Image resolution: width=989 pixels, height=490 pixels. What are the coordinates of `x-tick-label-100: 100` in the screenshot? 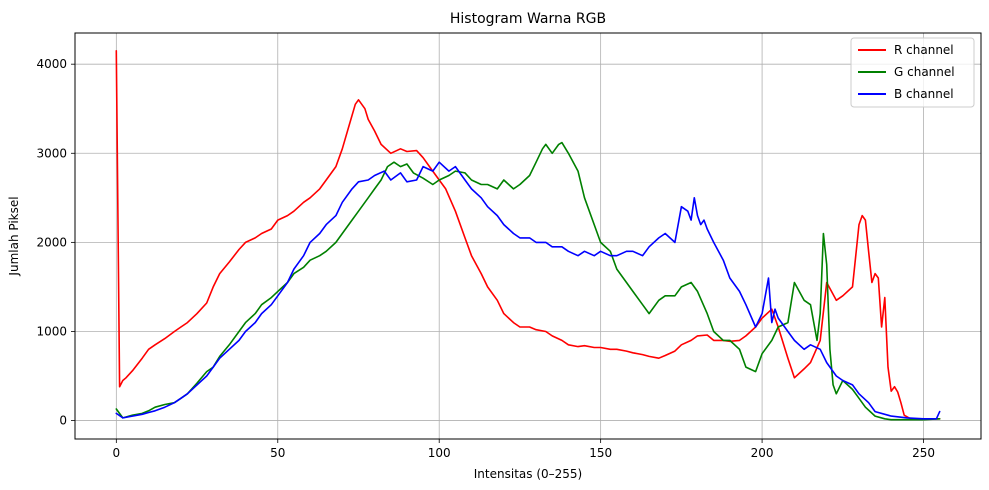 It's located at (439, 453).